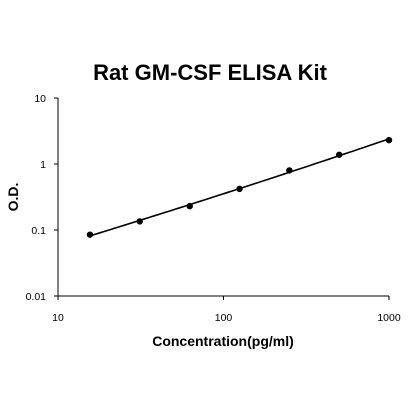  I want to click on y-tick-label: 0.01, so click(36, 297).